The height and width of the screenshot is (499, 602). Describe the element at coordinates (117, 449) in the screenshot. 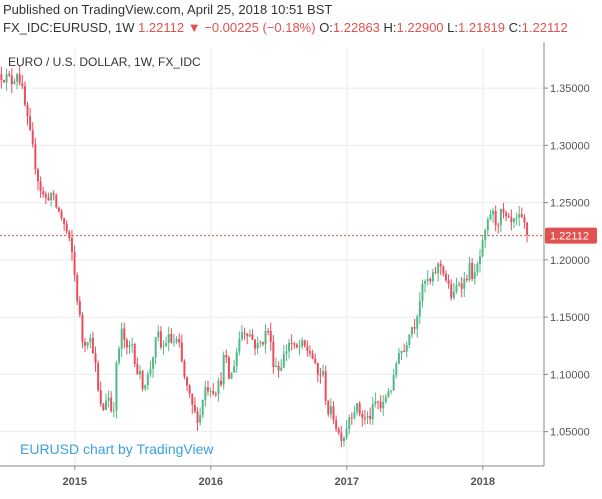

I see `watermark: EURUSD chart by TradingView` at that location.